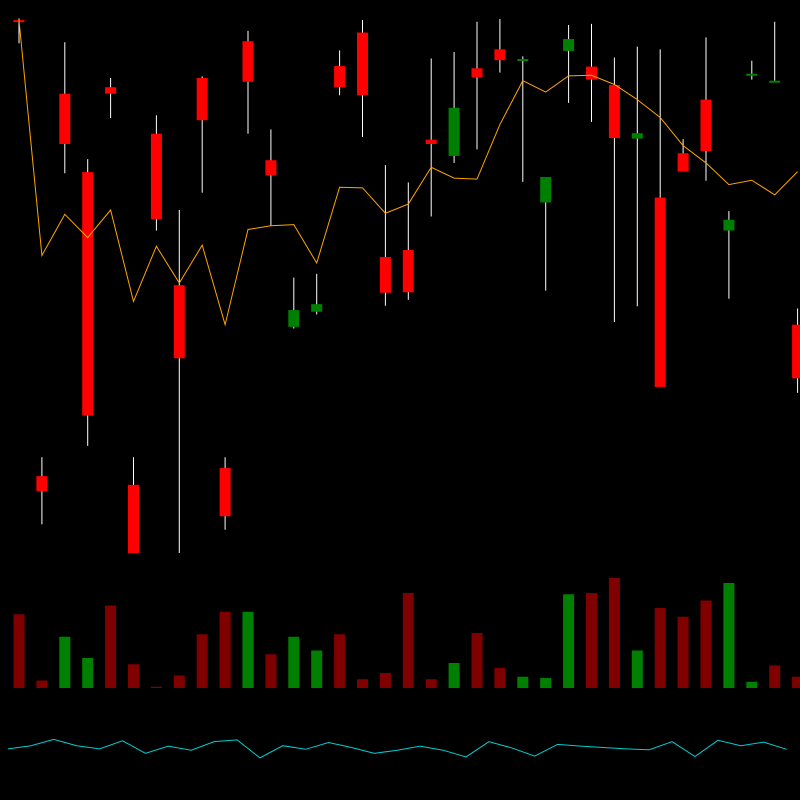 The width and height of the screenshot is (800, 800). I want to click on oscillator-panel, so click(397, 748).